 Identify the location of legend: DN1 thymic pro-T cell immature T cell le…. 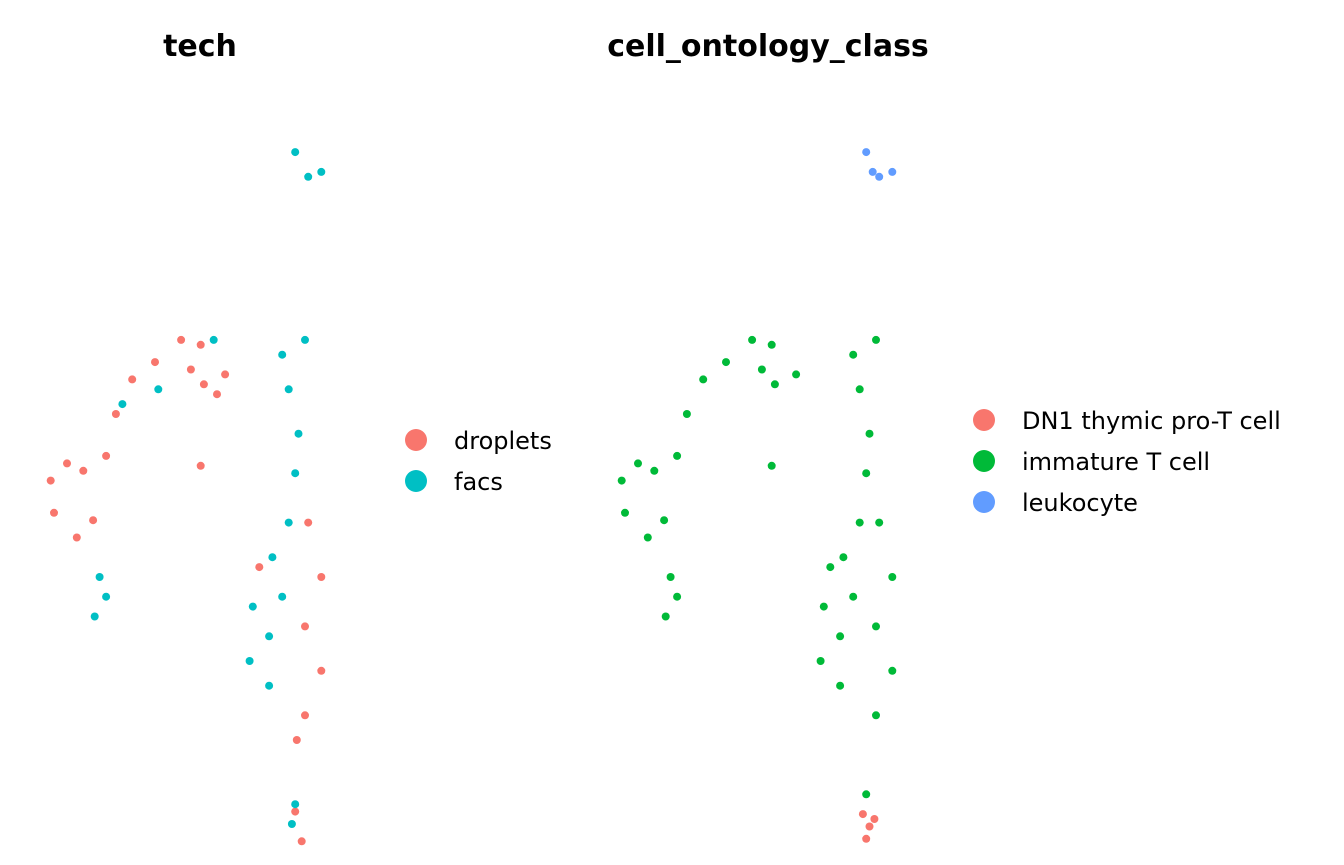
(1127, 462).